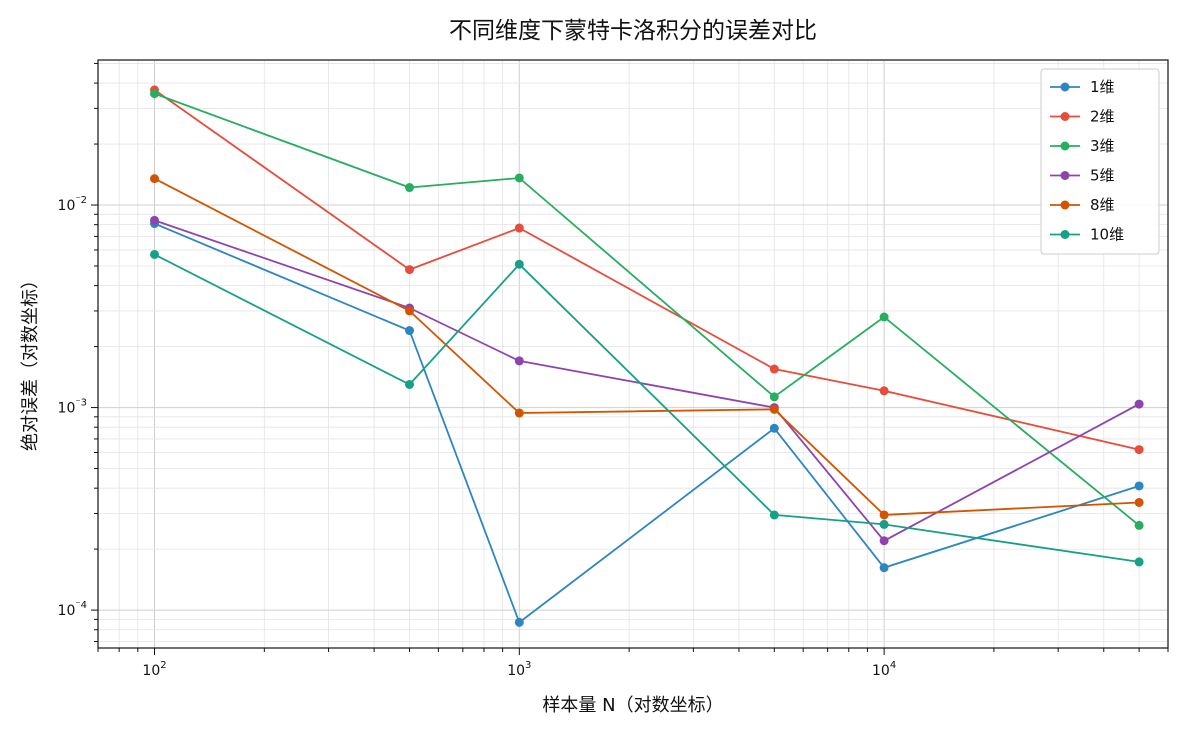  I want to click on legend-box, so click(1100, 161).